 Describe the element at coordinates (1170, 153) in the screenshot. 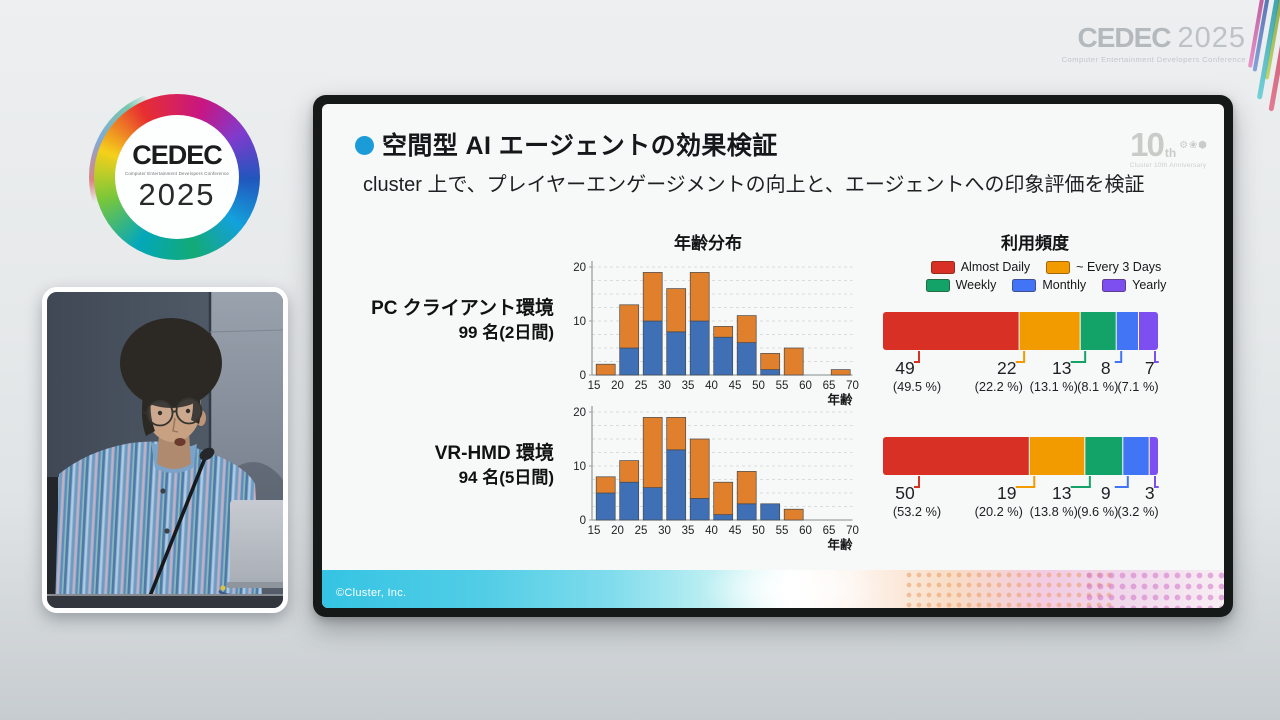

I see `anniversary-th: th` at that location.